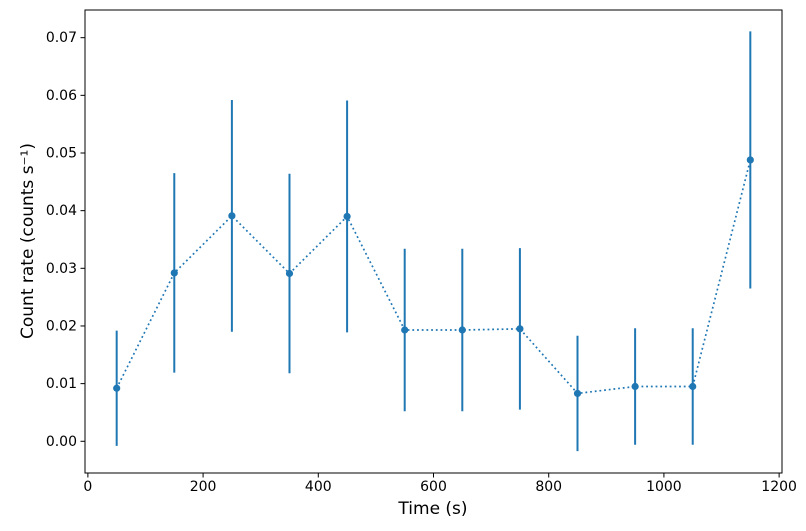  What do you see at coordinates (28, 241) in the screenshot?
I see `y-axis-label: Count rate (counts s⁻¹)` at bounding box center [28, 241].